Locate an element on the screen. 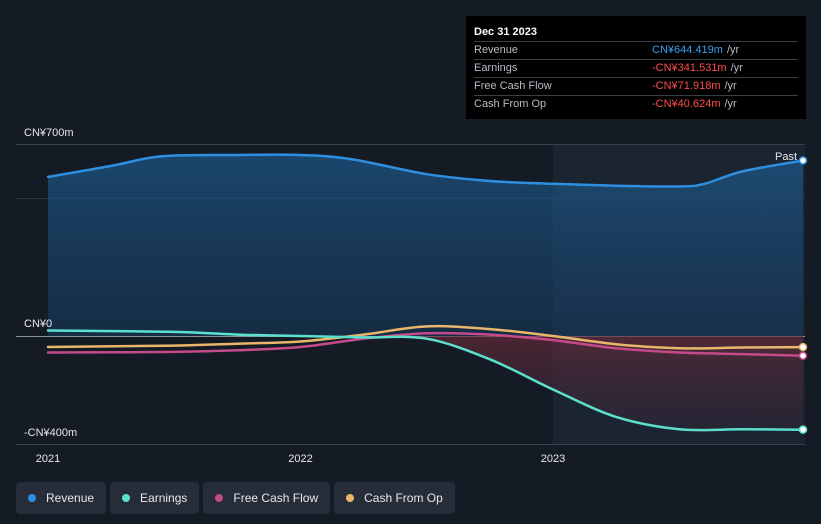 The height and width of the screenshot is (524, 821). legend-dot-cash-from-op is located at coordinates (350, 498).